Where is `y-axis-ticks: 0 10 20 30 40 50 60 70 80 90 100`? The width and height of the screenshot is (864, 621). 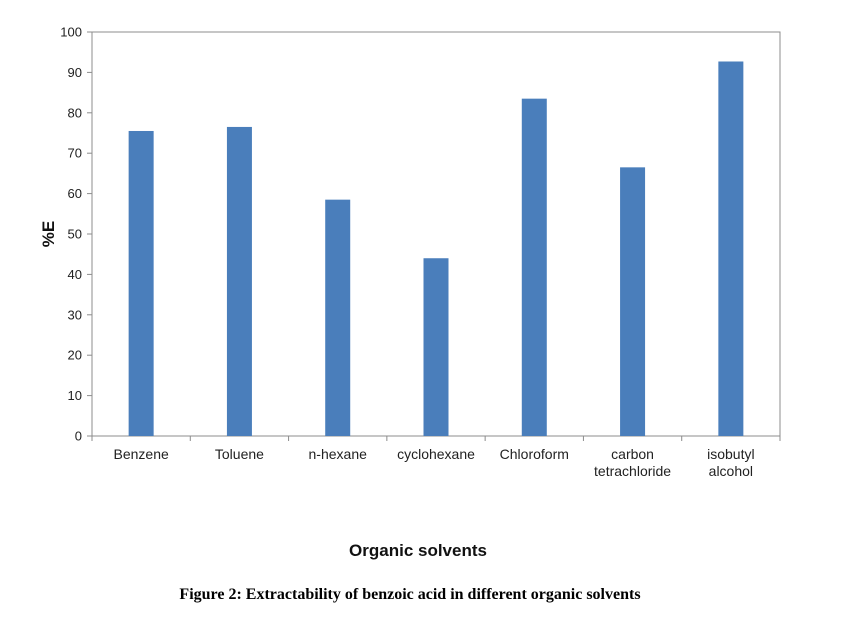 y-axis-ticks: 0 10 20 30 40 50 60 70 80 90 100 is located at coordinates (76, 234).